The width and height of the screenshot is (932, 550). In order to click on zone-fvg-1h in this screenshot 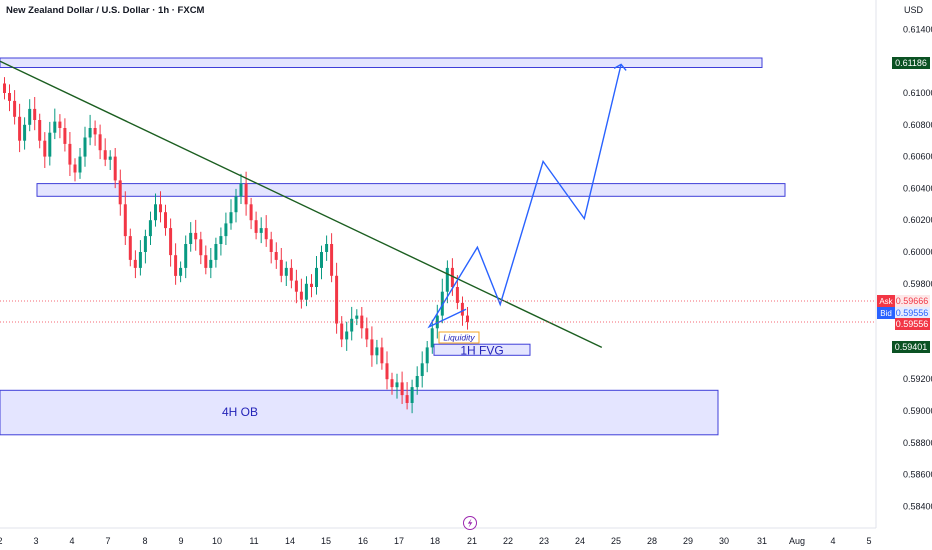, I will do `click(482, 349)`.